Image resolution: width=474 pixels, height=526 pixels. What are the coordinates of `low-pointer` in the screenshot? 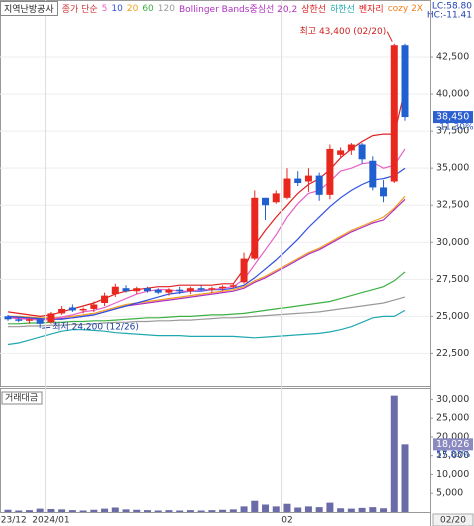 It's located at (46, 327).